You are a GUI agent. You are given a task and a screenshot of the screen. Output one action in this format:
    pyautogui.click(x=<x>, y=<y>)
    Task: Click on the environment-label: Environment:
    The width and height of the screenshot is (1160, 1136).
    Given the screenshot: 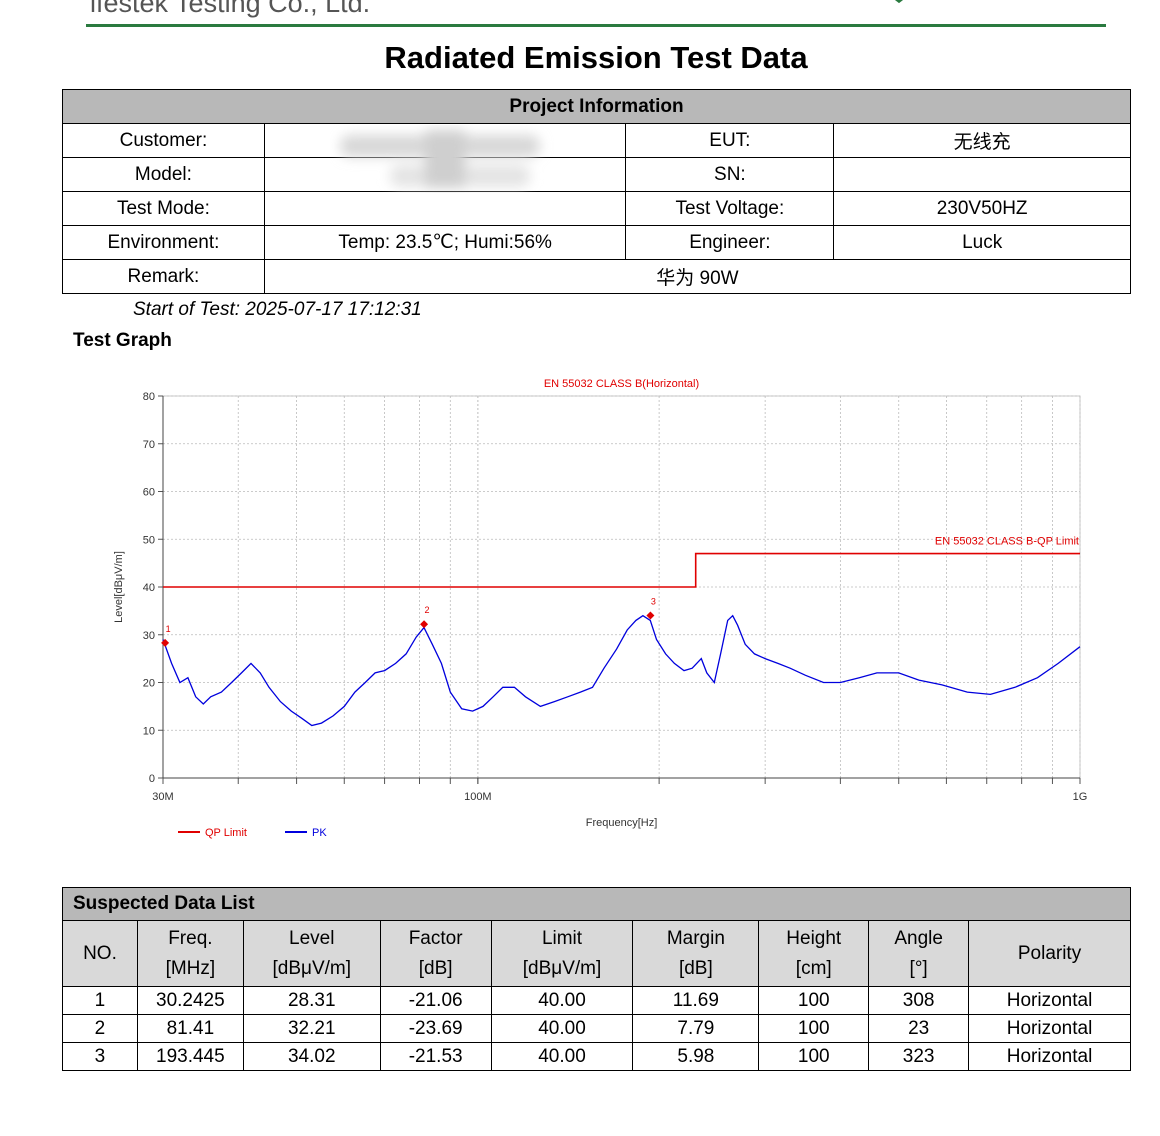 What is the action you would take?
    pyautogui.click(x=163, y=242)
    